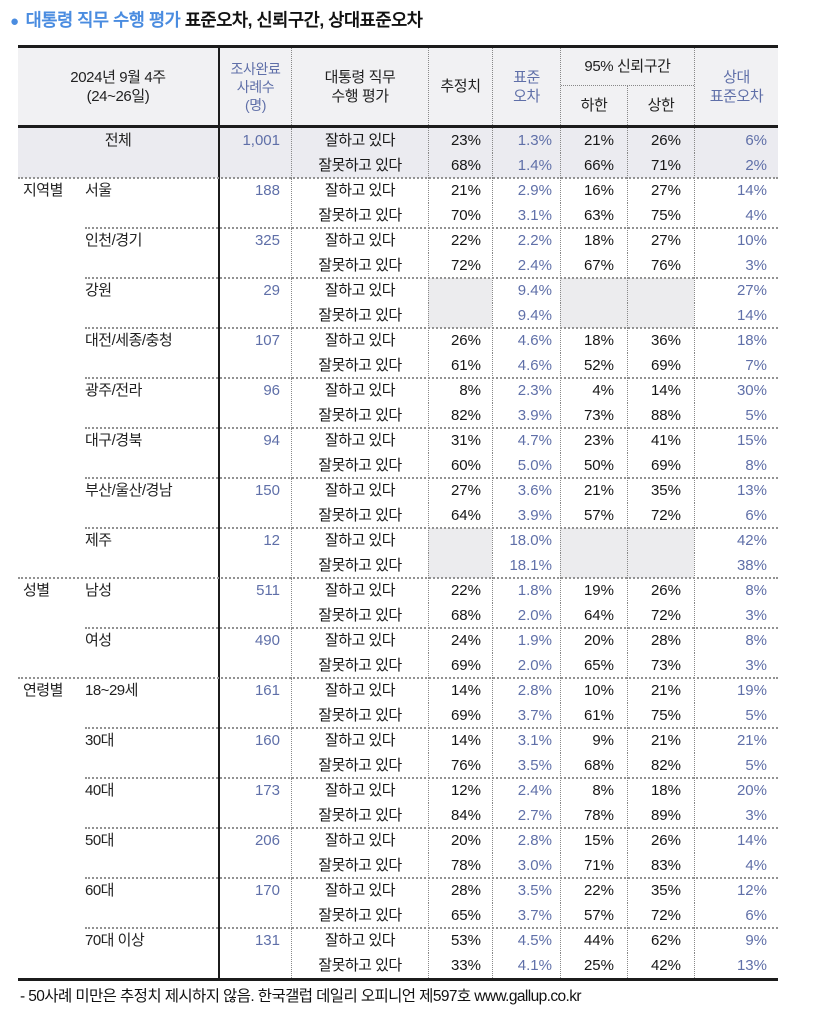  I want to click on table-group: 제주 12 잘하고 있다 18.0% 42% 잘못하고 있다 18.1% 38%, so click(398, 552).